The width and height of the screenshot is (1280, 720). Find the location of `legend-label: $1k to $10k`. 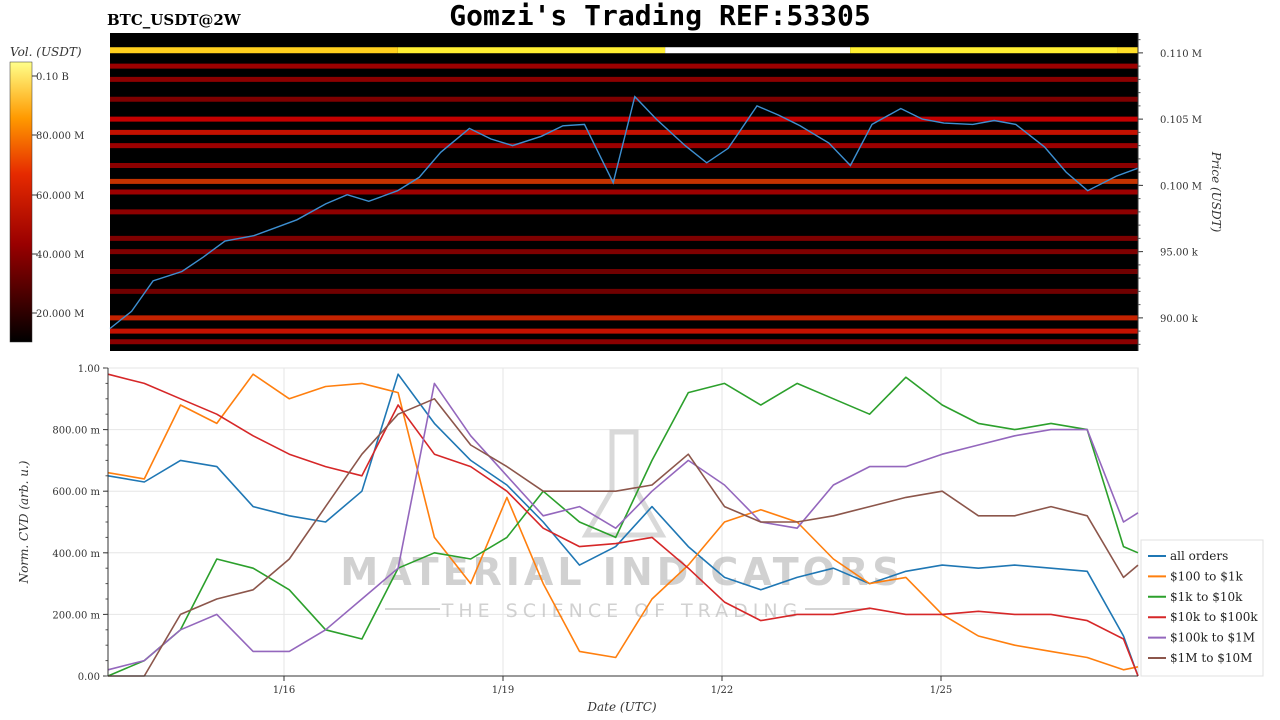

legend-label: $1k to $10k is located at coordinates (1206, 597).